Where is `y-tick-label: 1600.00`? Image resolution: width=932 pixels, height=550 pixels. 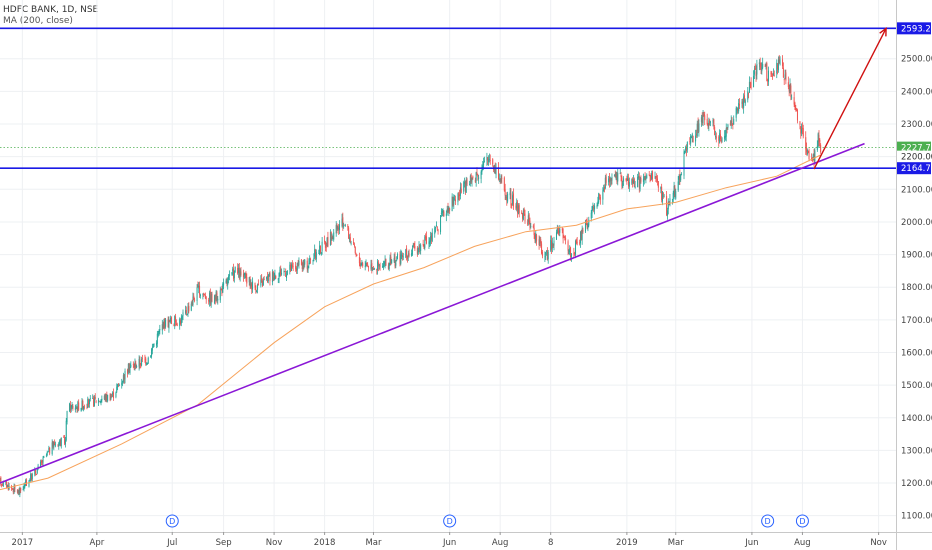
y-tick-label: 1600.00 is located at coordinates (916, 353).